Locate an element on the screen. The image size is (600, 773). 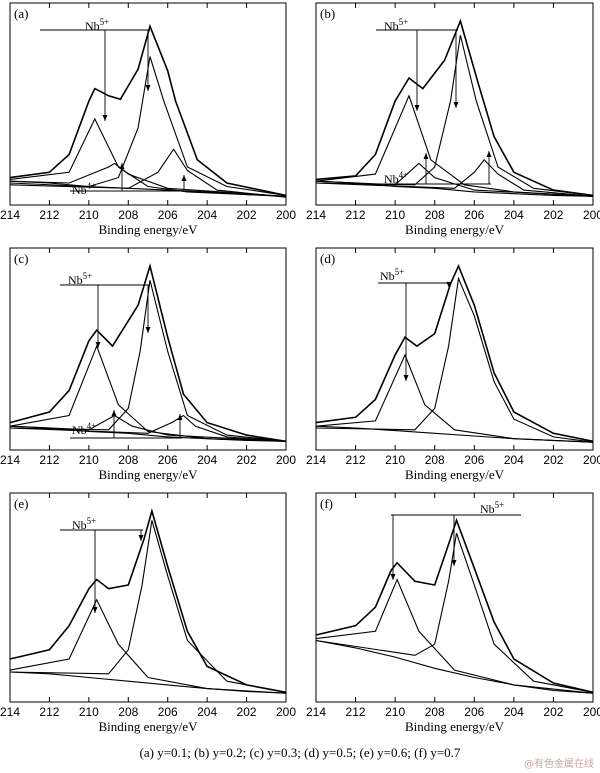
panel-label: (d) is located at coordinates (327, 258).